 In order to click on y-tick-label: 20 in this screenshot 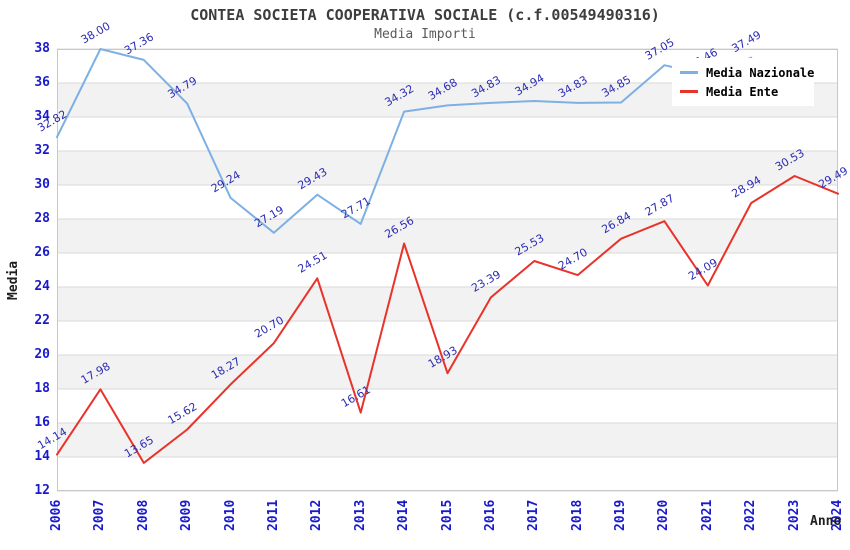, I will do `click(42, 354)`.